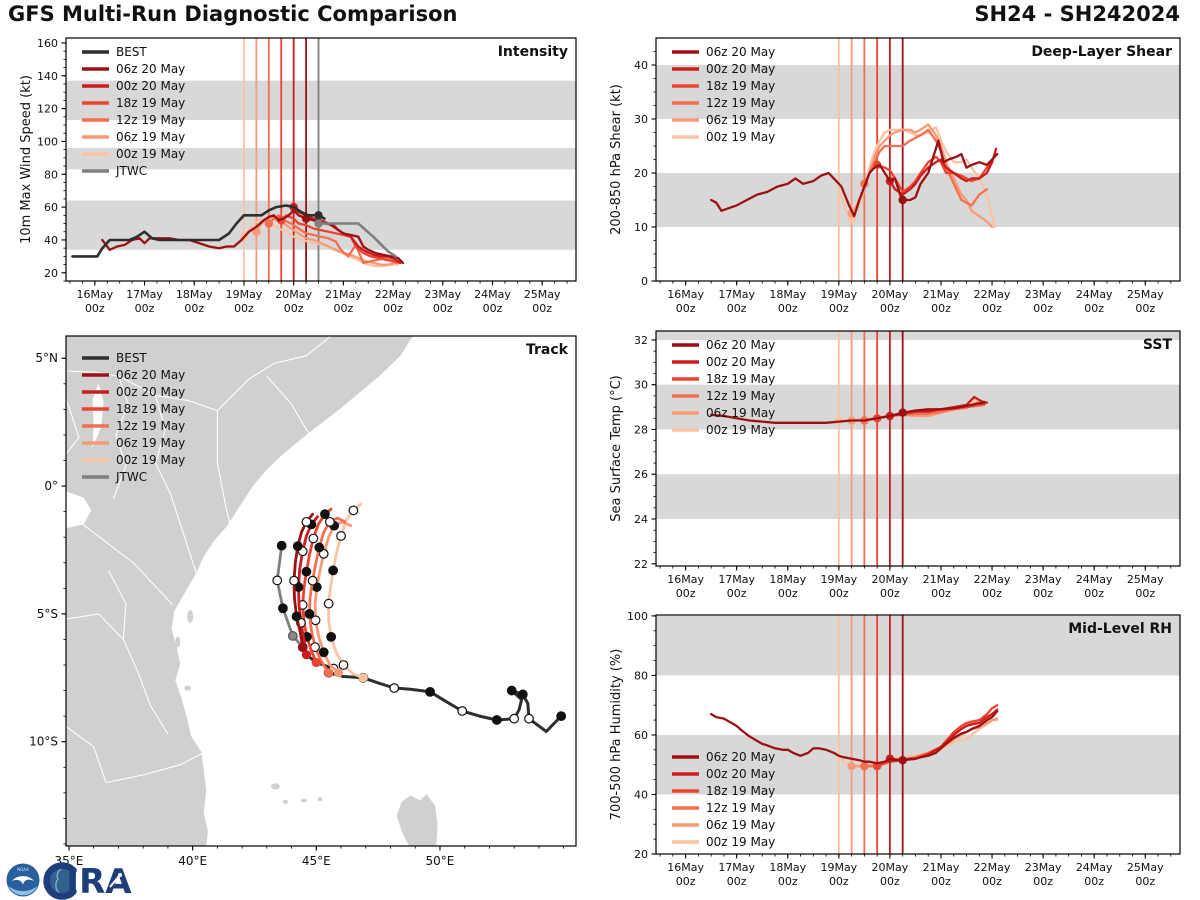  I want to click on legend-label: 00z 19 May, so click(740, 842).